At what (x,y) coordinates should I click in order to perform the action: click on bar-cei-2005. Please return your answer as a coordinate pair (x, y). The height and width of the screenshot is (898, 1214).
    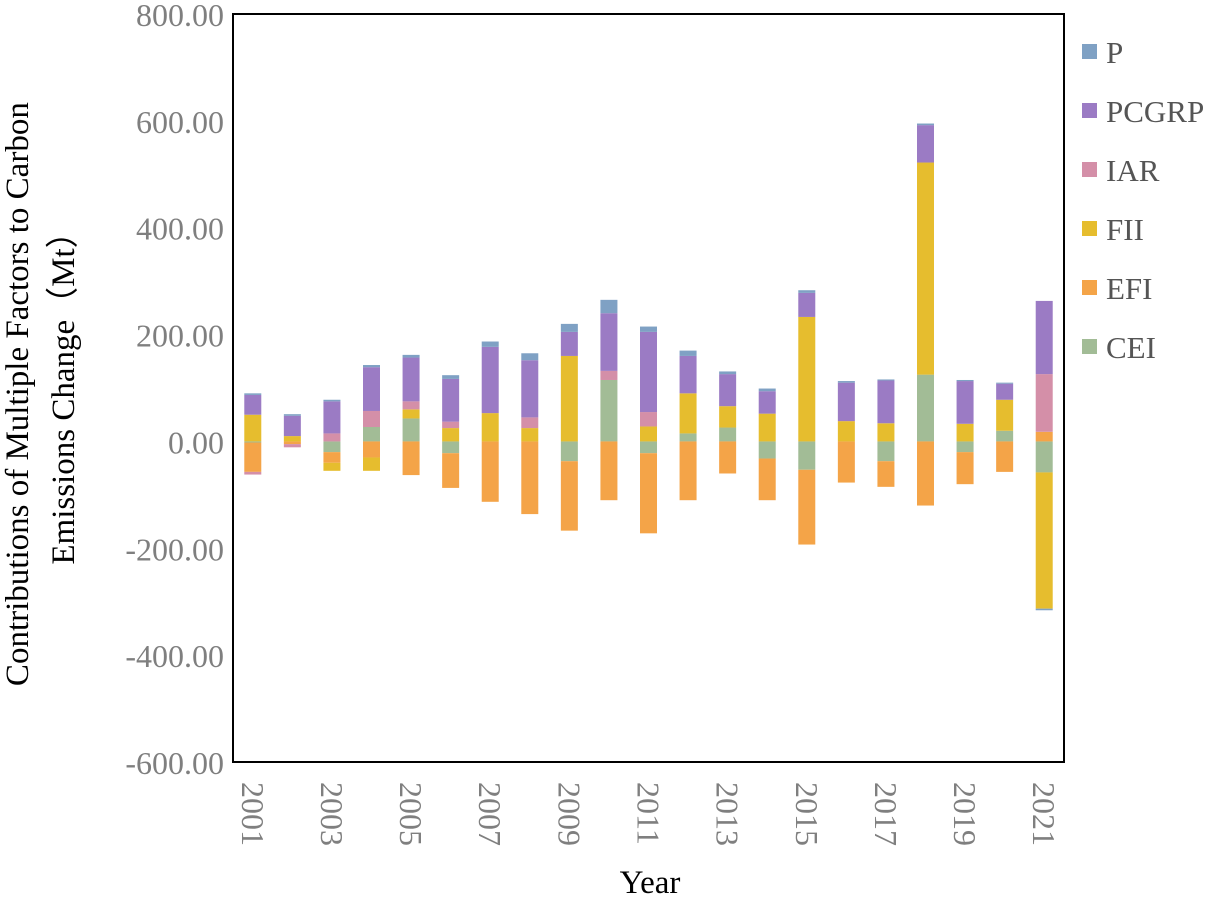
    Looking at the image, I should click on (411, 430).